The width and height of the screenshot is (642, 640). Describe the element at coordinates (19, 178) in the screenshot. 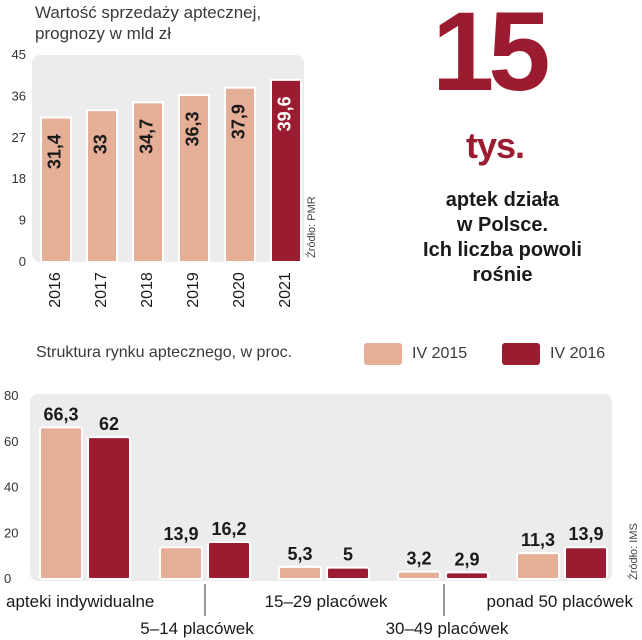

I see `sales-y-tick-label: 18` at that location.